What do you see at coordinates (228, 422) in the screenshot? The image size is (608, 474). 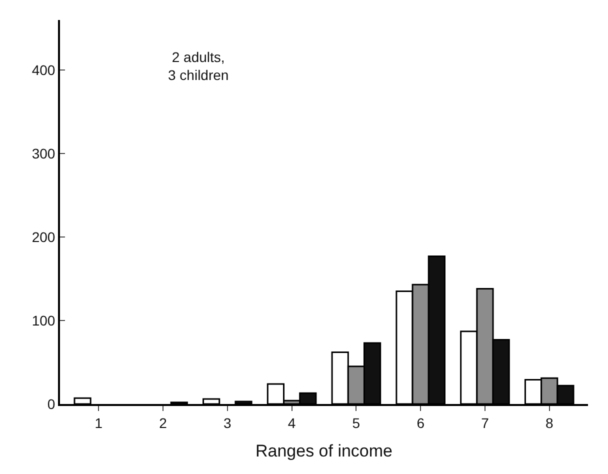 I see `x-tick-label: 3` at bounding box center [228, 422].